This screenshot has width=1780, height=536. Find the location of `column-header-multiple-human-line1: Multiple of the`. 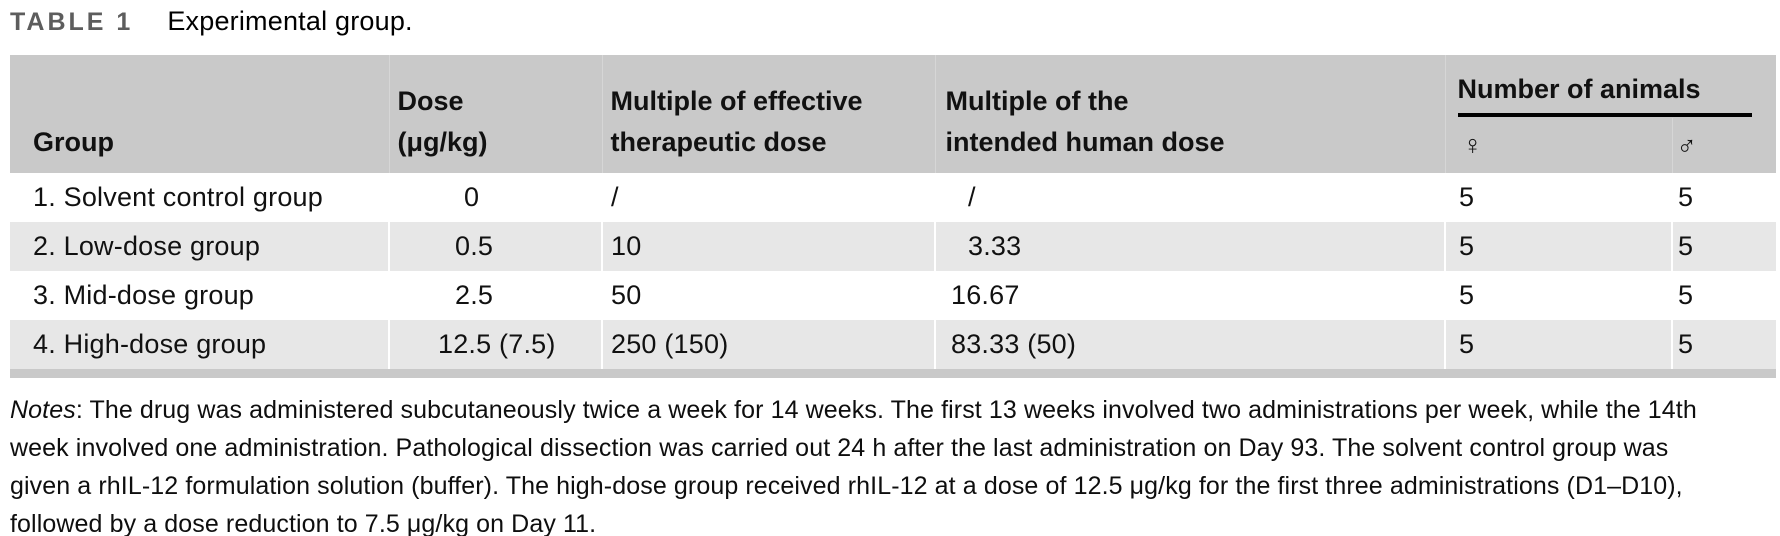

column-header-multiple-human-line1: Multiple of the is located at coordinates (1037, 101).